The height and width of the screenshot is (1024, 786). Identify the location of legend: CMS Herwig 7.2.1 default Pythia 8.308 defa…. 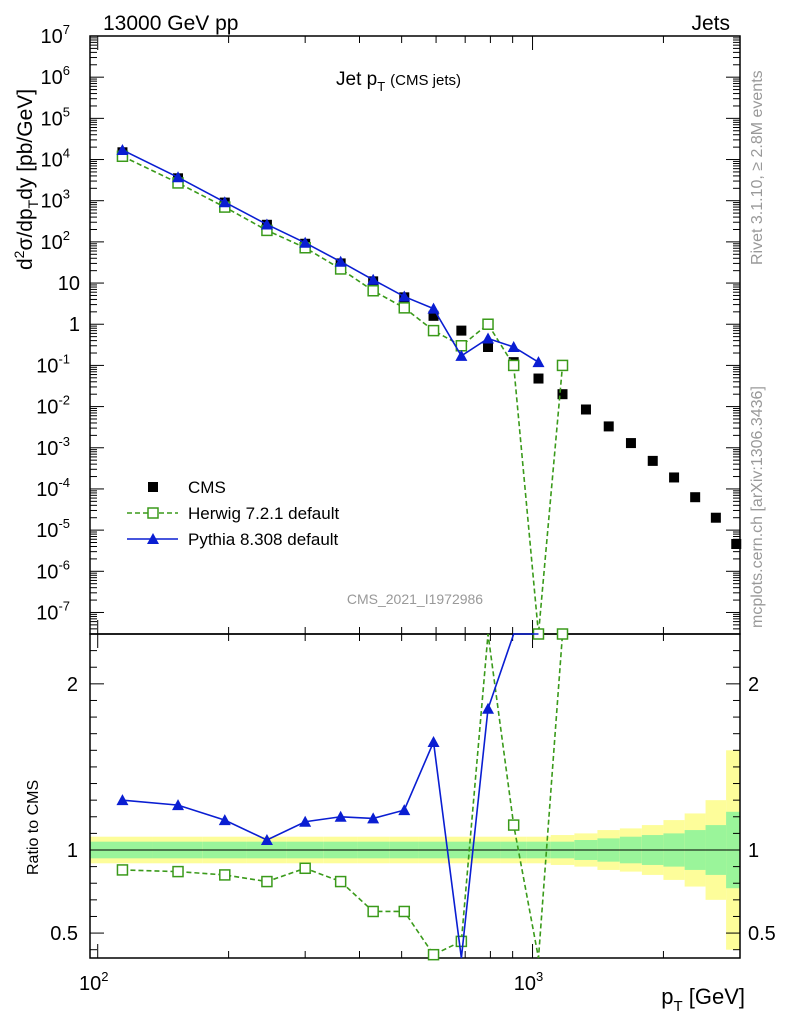
(233, 513).